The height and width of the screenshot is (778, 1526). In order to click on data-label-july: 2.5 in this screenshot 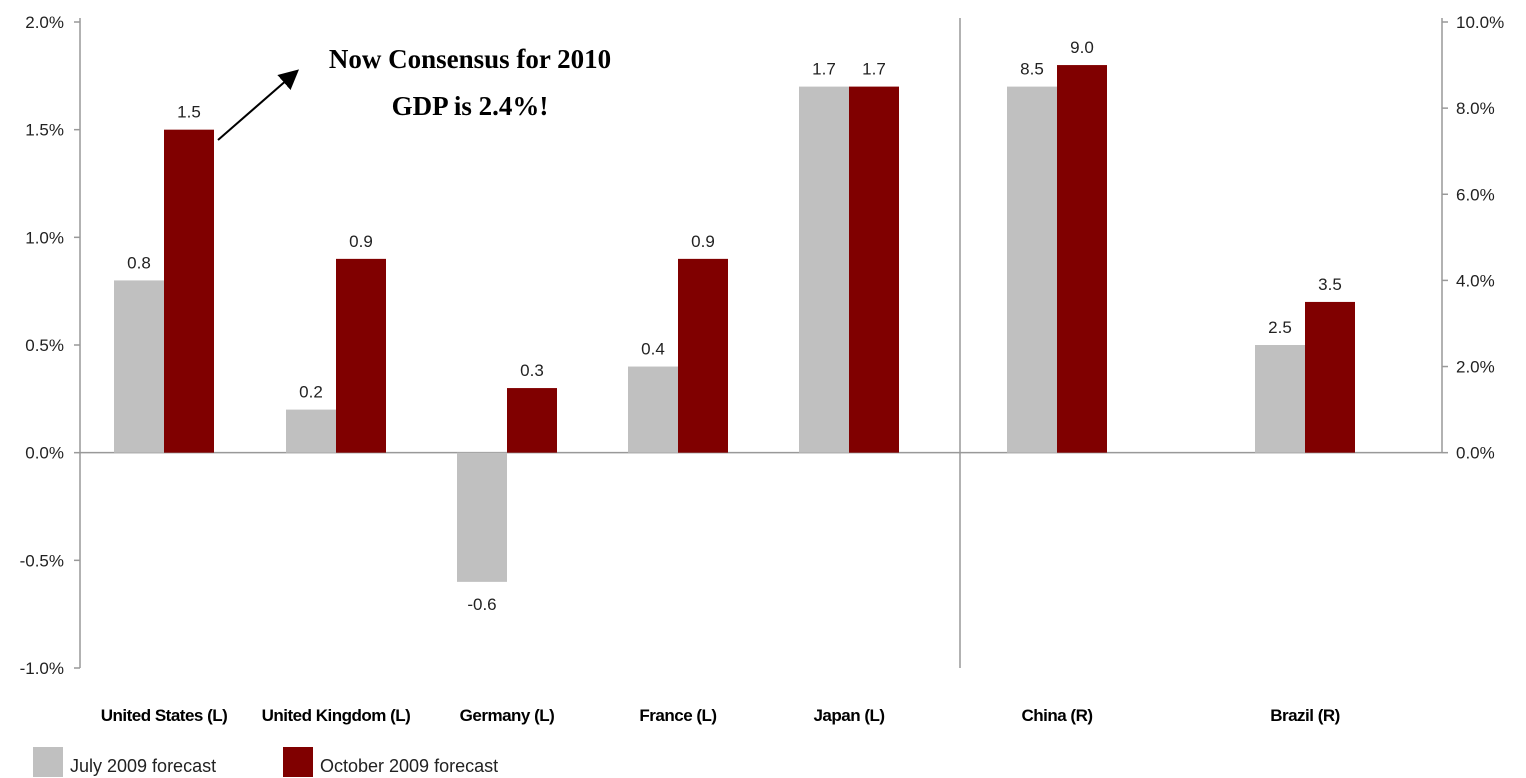, I will do `click(1280, 327)`.